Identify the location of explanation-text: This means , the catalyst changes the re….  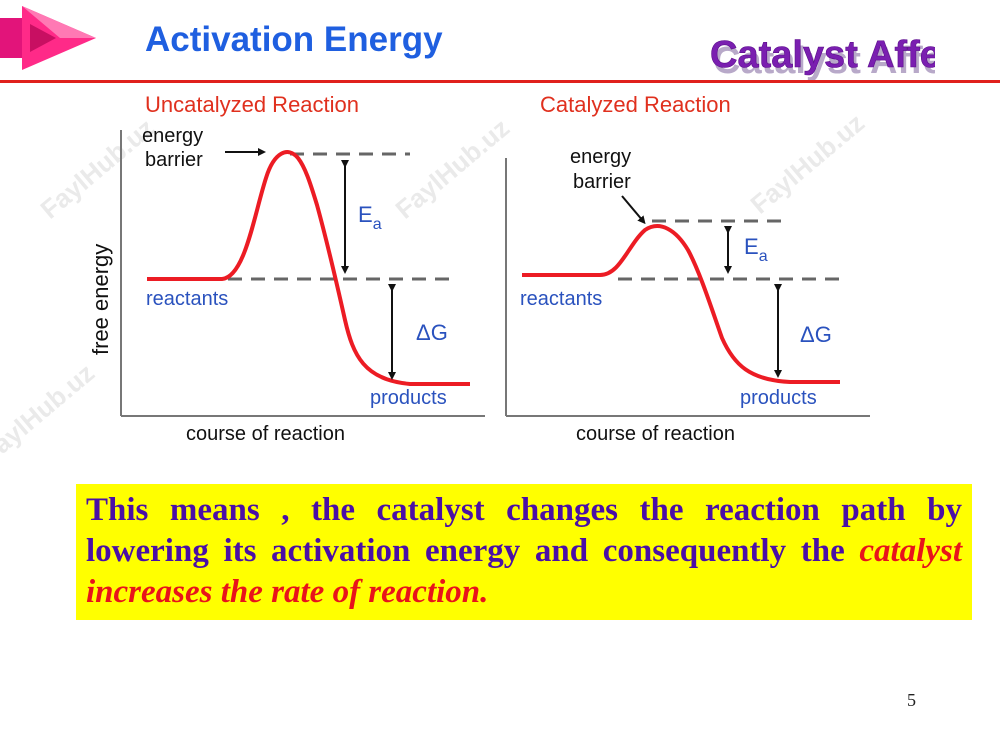
(524, 551).